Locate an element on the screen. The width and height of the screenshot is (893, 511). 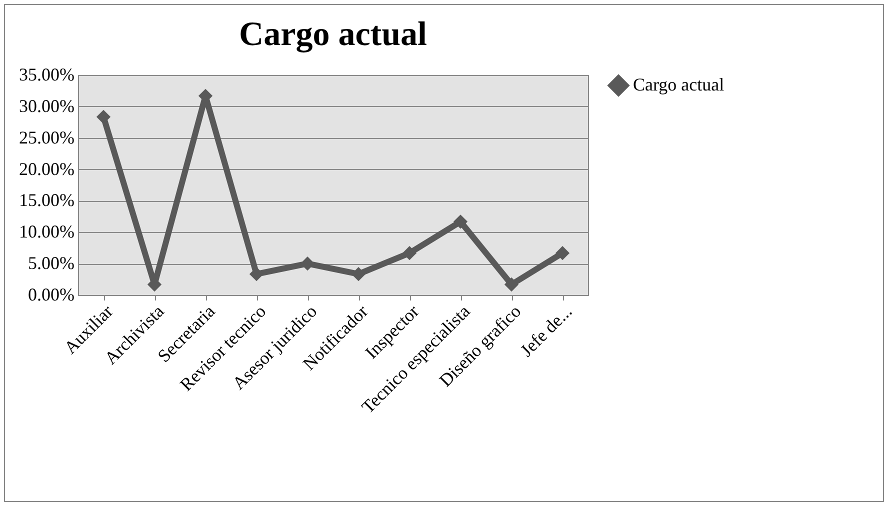
y-tick-label: 35.00% is located at coordinates (46, 74).